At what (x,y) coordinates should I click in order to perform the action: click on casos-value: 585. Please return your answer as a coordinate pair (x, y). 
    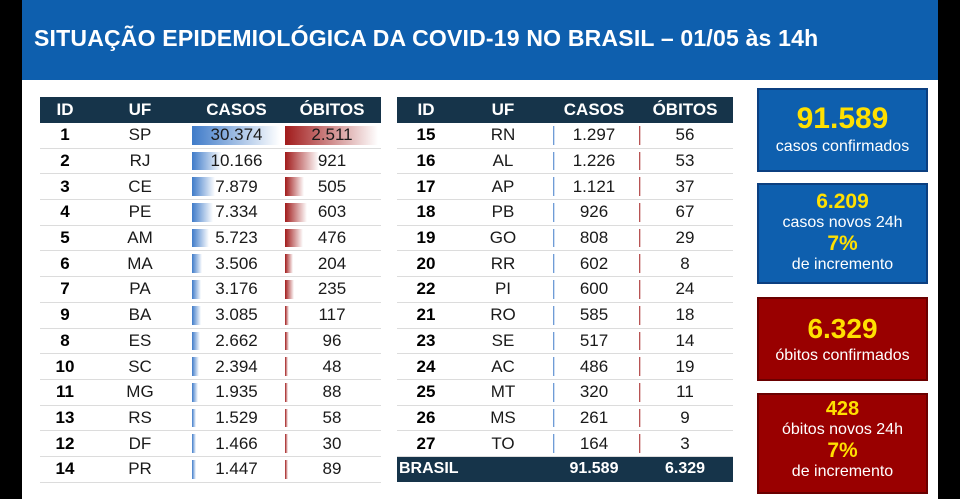
    Looking at the image, I should click on (594, 315).